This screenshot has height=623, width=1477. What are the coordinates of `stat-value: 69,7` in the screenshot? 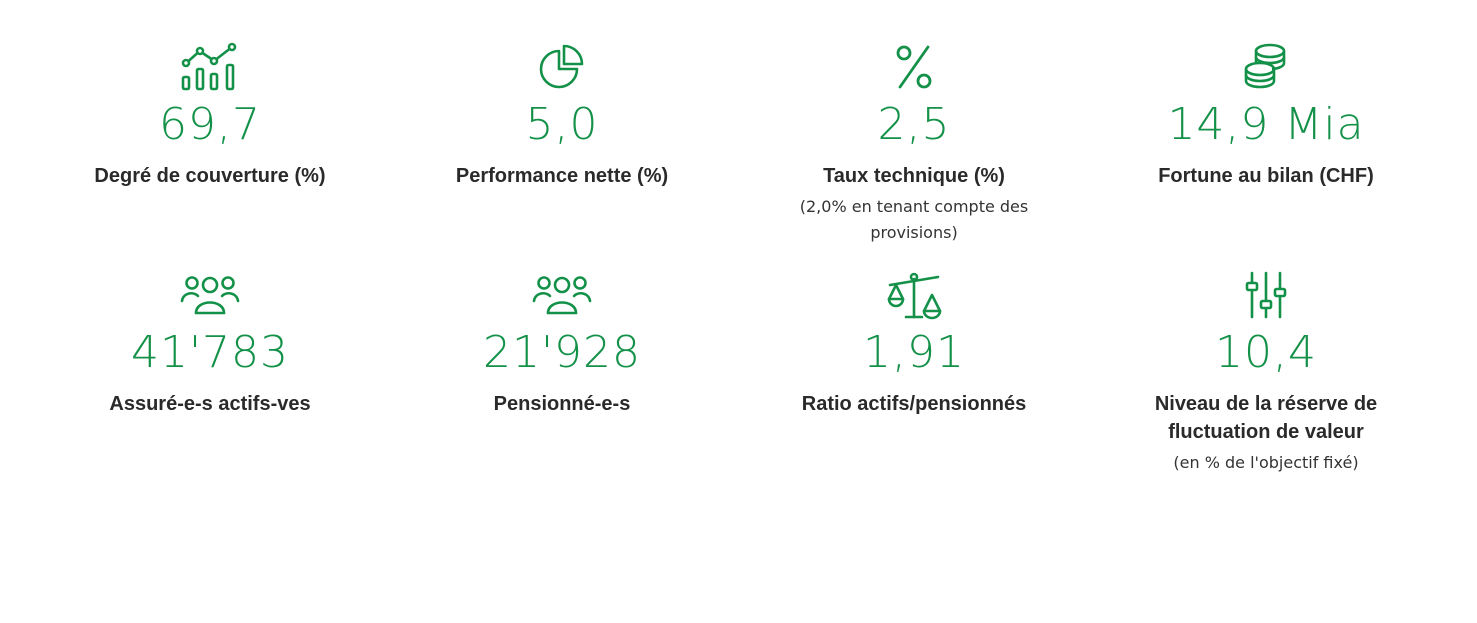 It's located at (210, 124).